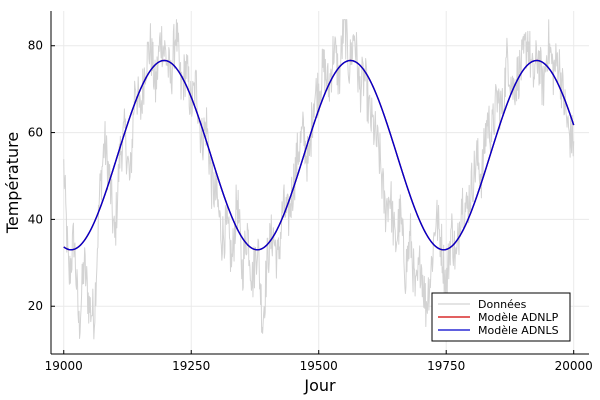 The width and height of the screenshot is (600, 400). What do you see at coordinates (35, 219) in the screenshot?
I see `y-tick-label-1: 40` at bounding box center [35, 219].